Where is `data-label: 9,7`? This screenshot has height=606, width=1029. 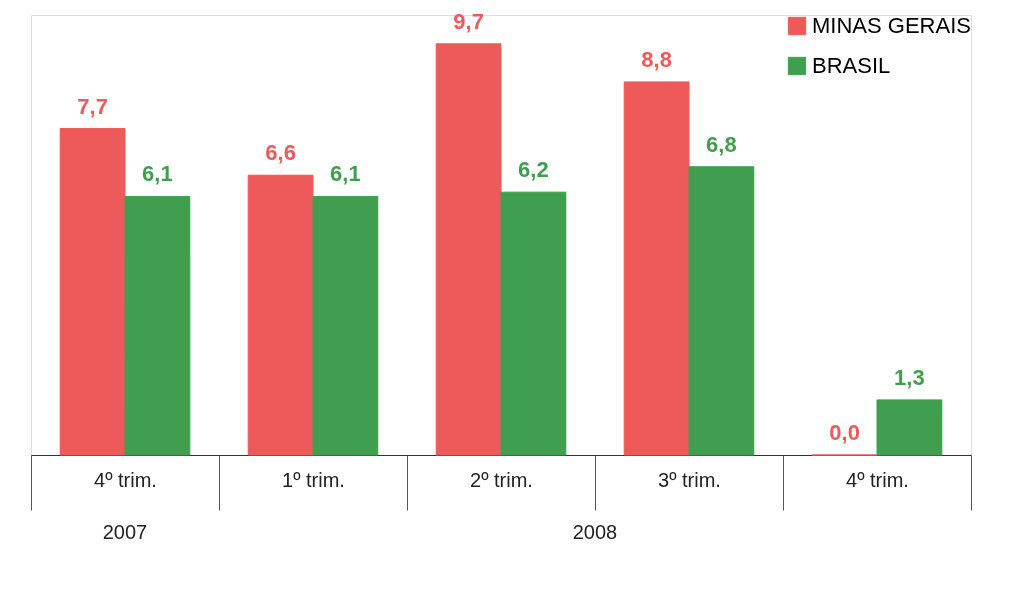
data-label: 9,7 is located at coordinates (468, 21).